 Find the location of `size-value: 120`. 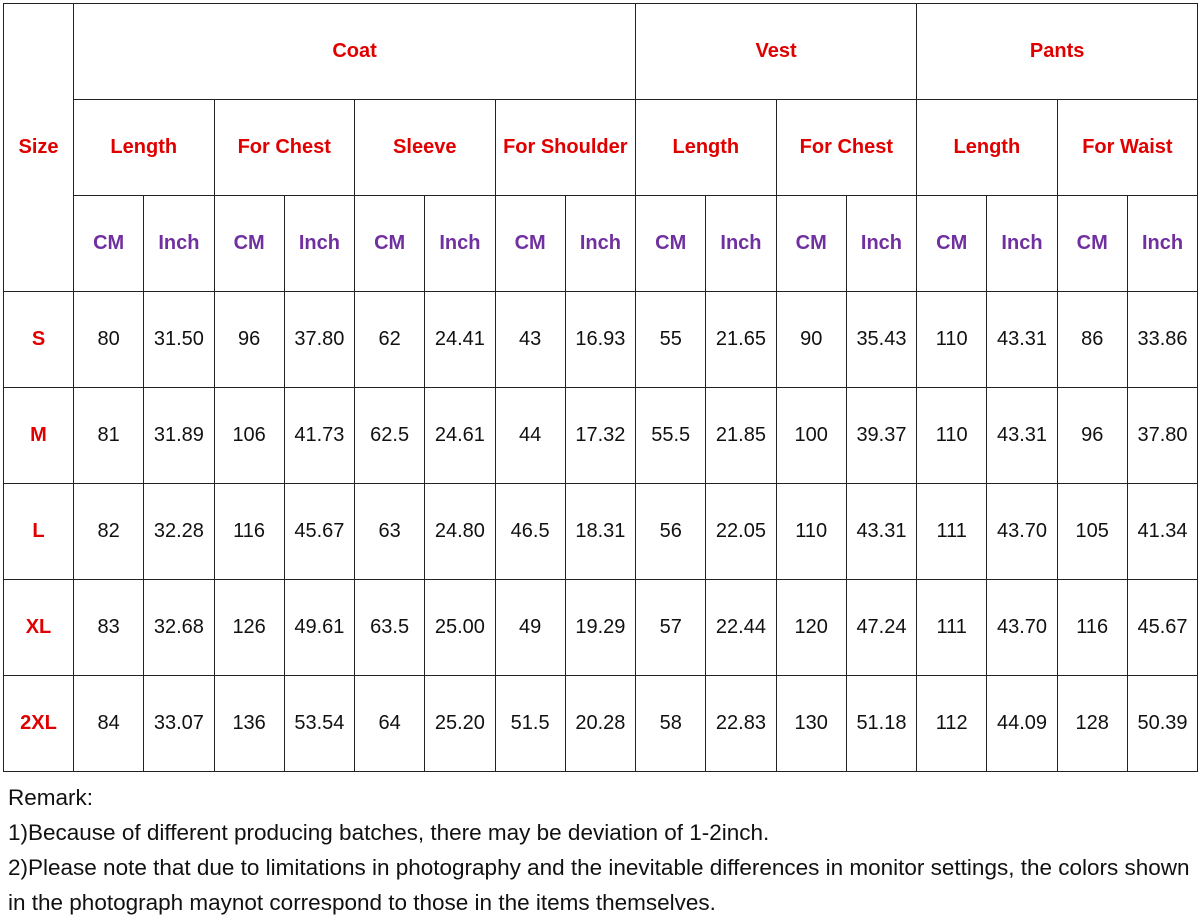

size-value: 120 is located at coordinates (811, 627).